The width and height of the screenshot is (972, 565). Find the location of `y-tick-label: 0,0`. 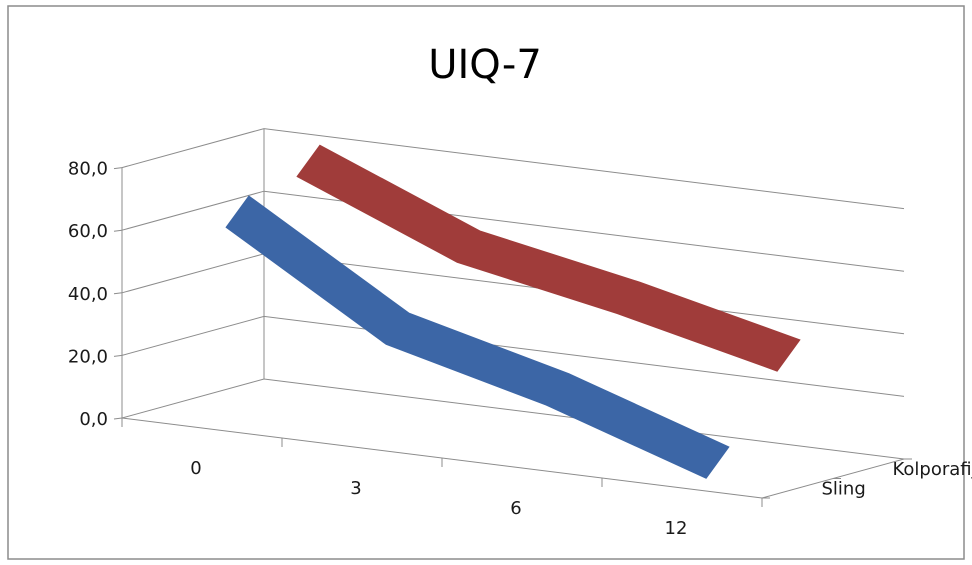

y-tick-label: 0,0 is located at coordinates (93, 419).